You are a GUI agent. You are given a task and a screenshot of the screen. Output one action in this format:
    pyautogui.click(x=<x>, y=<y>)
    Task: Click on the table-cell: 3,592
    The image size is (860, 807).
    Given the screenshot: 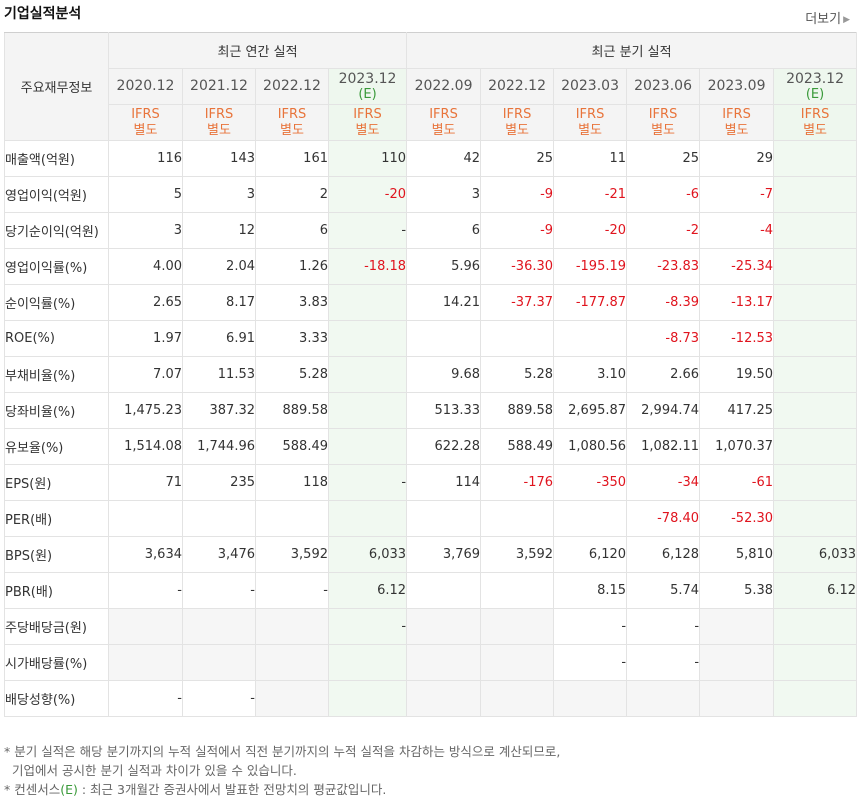 What is the action you would take?
    pyautogui.click(x=292, y=554)
    